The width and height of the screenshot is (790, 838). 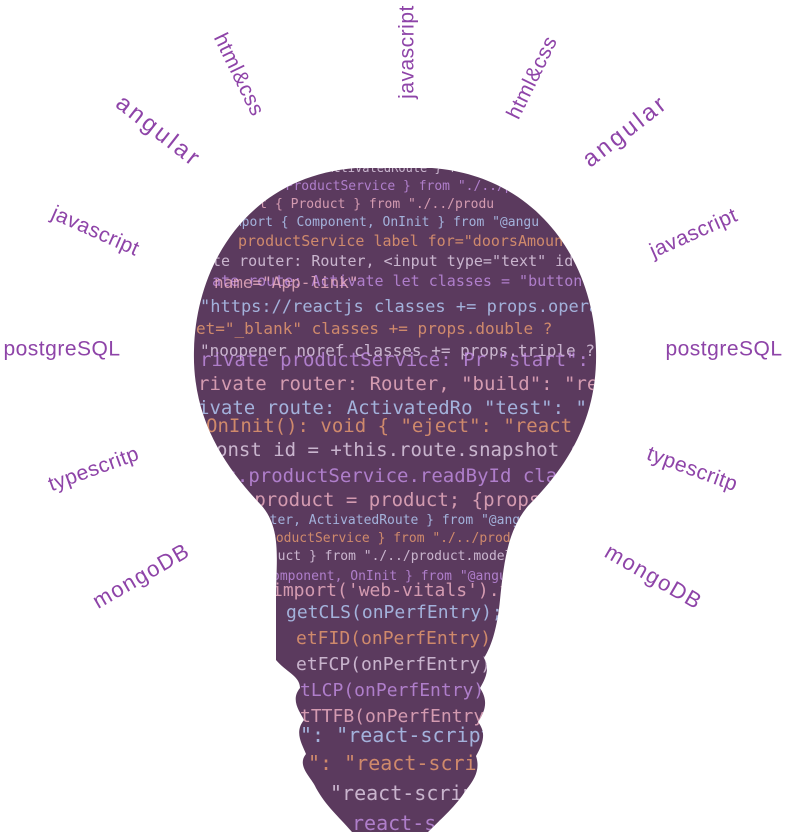 I want to click on label-javascript-top: javascript, so click(x=407, y=52).